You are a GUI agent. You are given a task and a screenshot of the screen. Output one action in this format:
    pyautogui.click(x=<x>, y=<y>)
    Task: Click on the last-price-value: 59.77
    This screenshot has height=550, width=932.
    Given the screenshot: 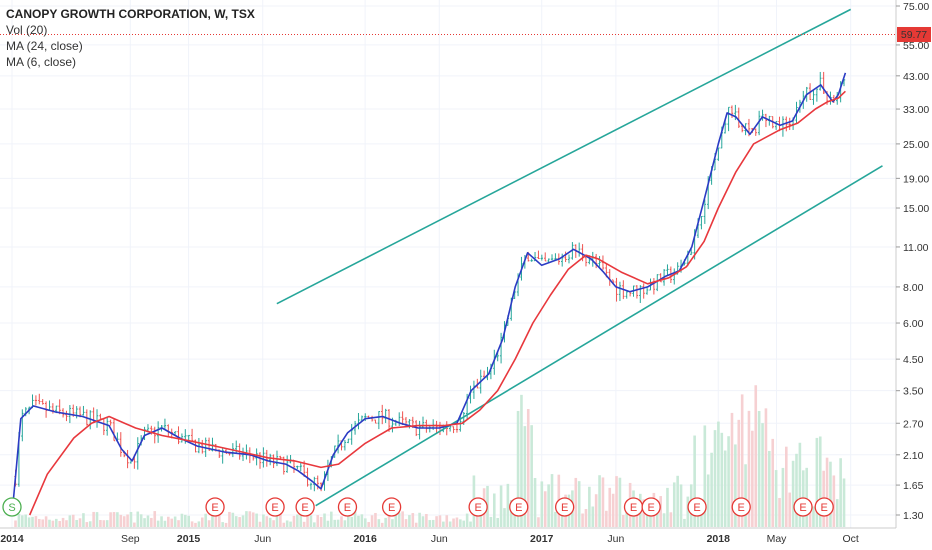 What is the action you would take?
    pyautogui.click(x=914, y=35)
    